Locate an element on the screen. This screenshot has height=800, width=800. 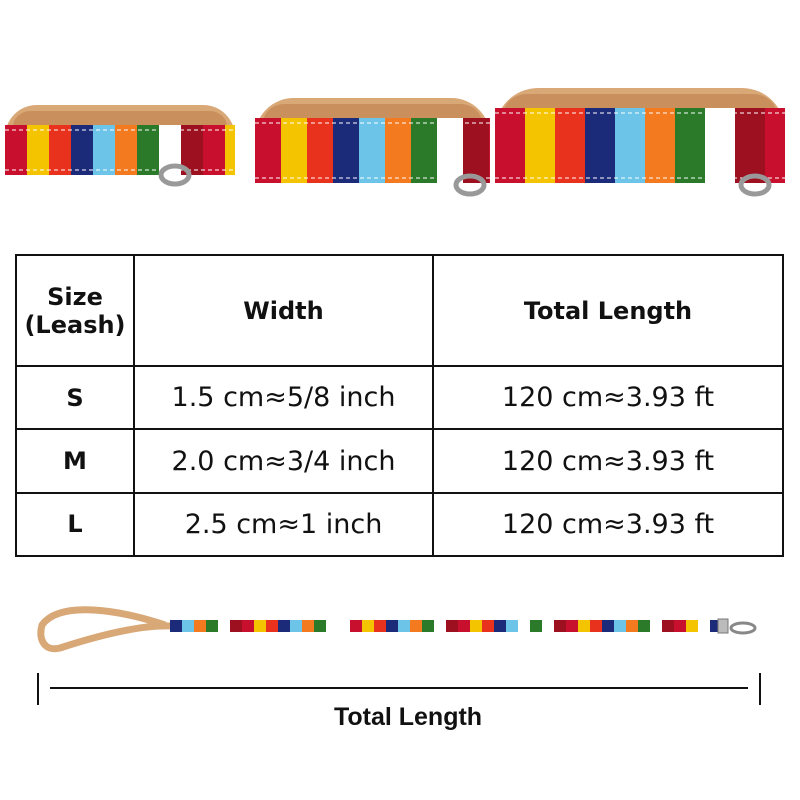
leash-handle-loop is located at coordinates (104, 629).